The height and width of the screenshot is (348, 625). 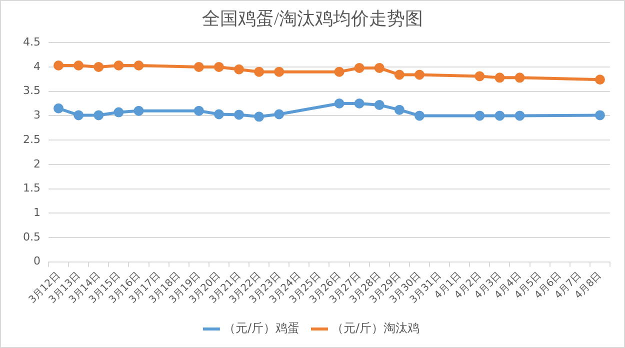 I want to click on y-tick-label: 3, so click(x=36, y=115).